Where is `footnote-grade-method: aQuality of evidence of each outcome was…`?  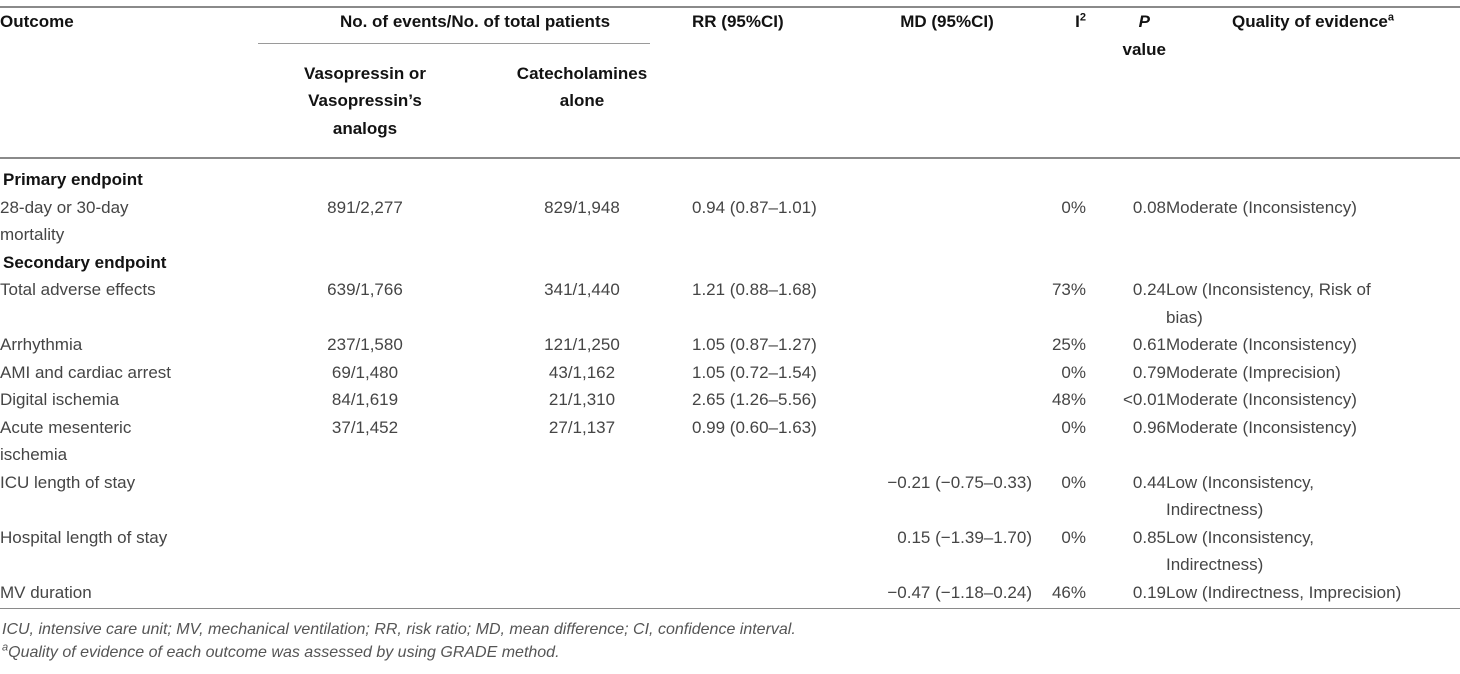
footnote-grade-method: aQuality of evidence of each outcome was… is located at coordinates (731, 652).